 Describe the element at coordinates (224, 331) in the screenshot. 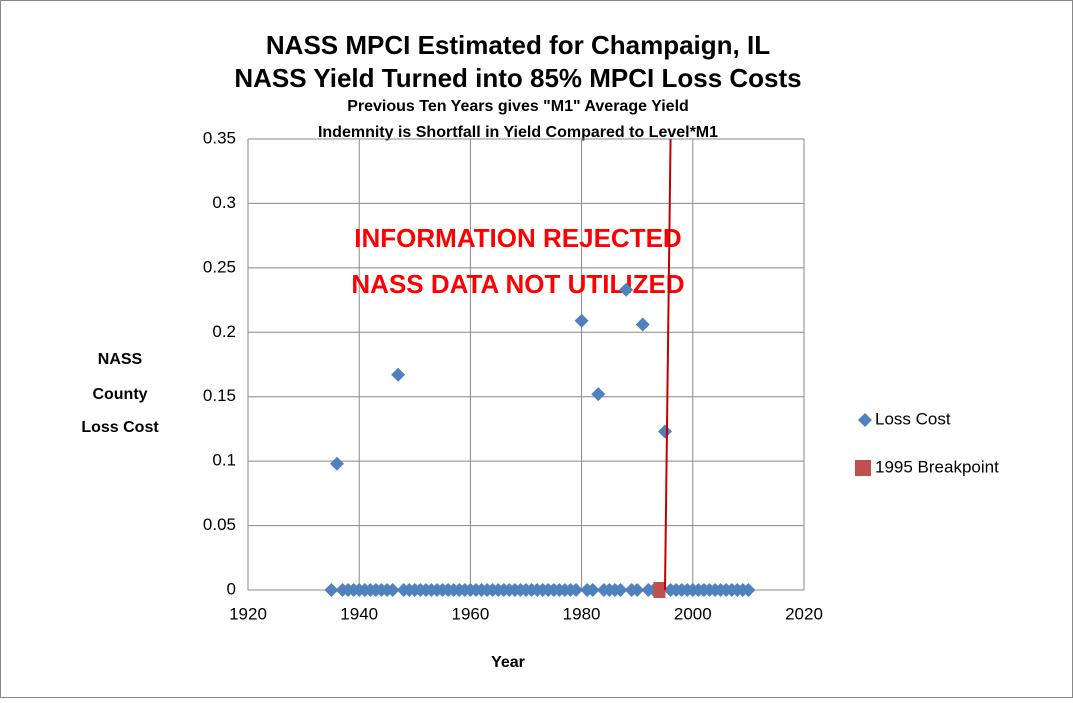

I see `y-tick-label: 0.2` at that location.